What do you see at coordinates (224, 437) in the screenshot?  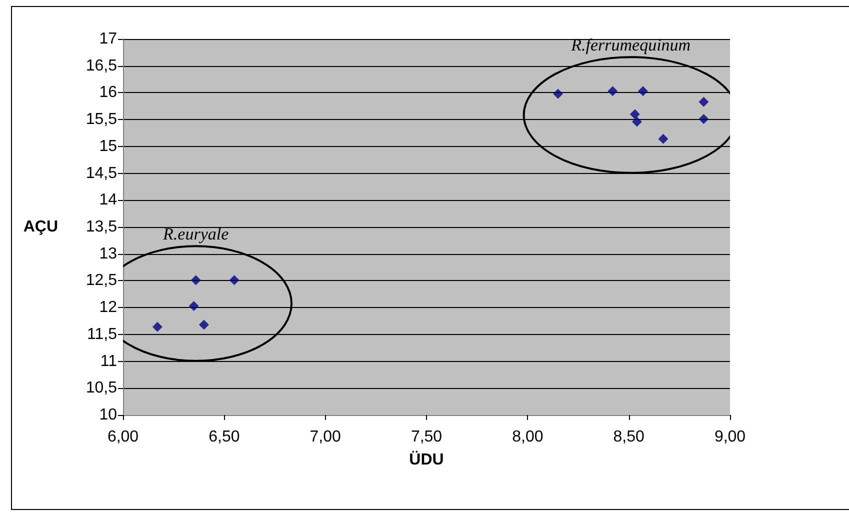 I see `x-tick-label: 6,50` at bounding box center [224, 437].